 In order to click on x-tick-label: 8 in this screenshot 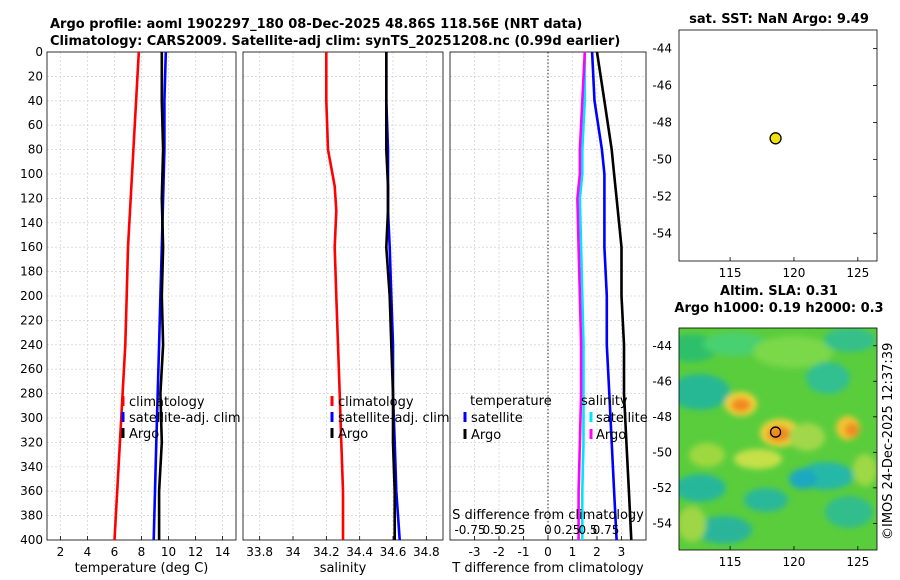, I will do `click(142, 552)`.